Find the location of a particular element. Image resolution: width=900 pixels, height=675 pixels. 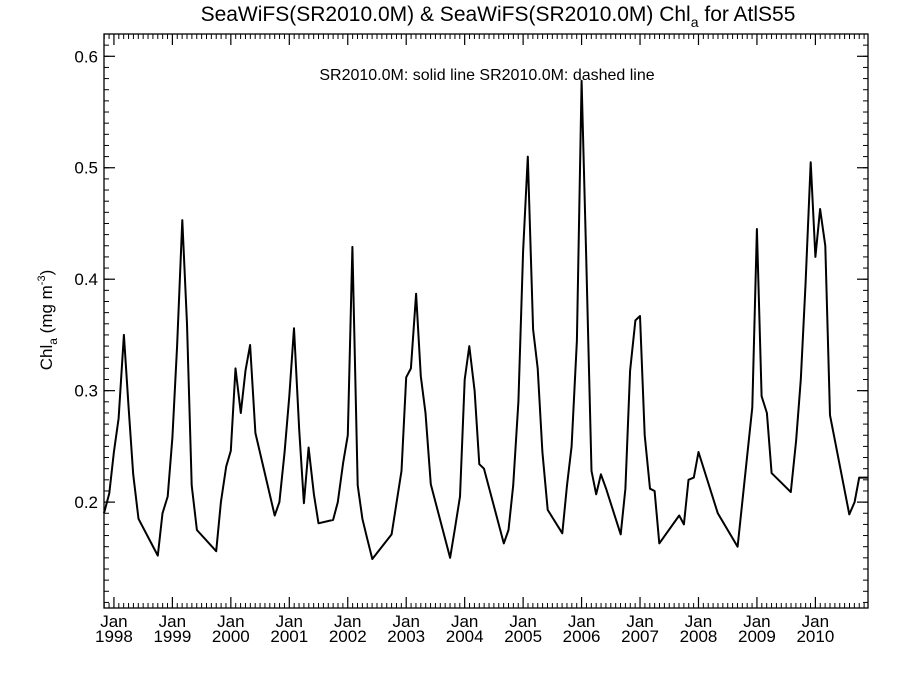

x-tick-year-label: 2009 is located at coordinates (757, 636).